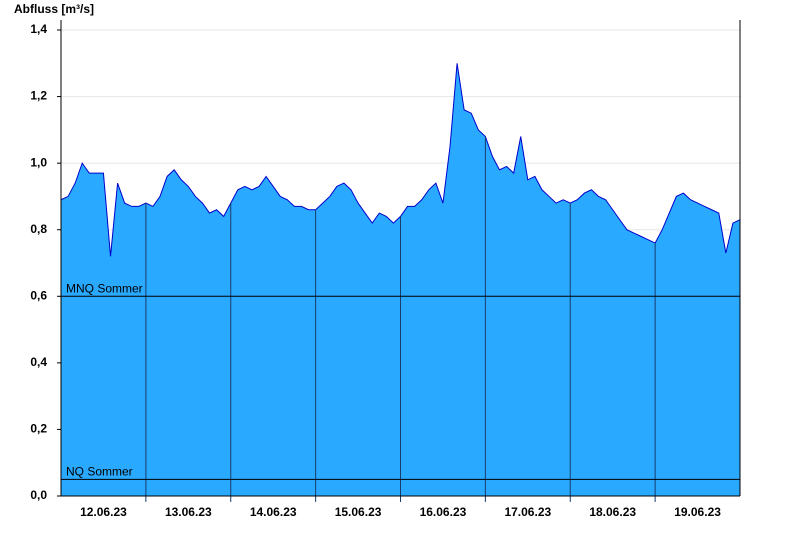 The width and height of the screenshot is (800, 550). Describe the element at coordinates (99, 472) in the screenshot. I see `reference-label: NQ Sommer` at that location.